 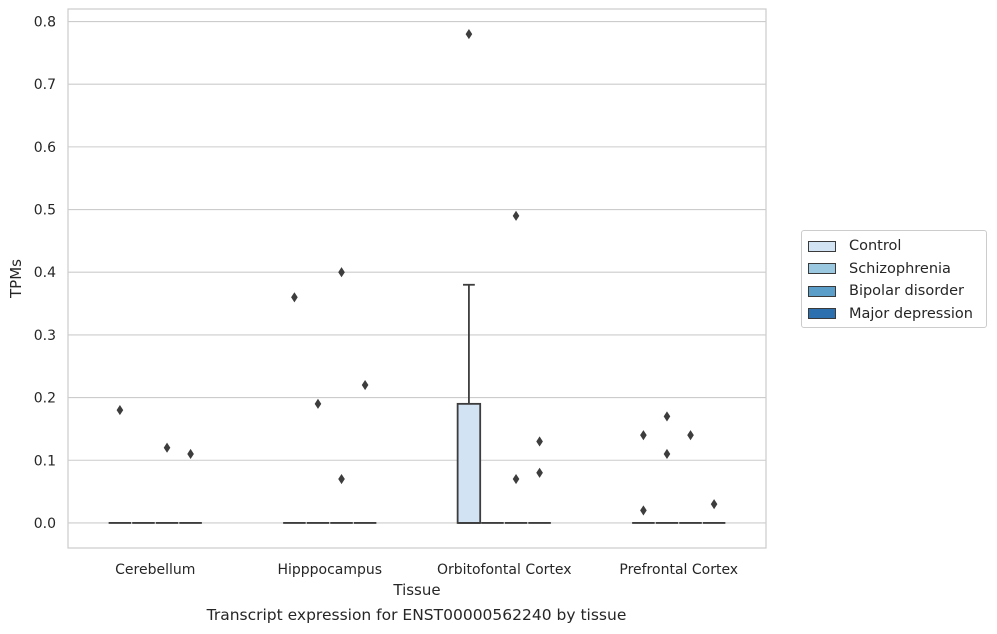 What do you see at coordinates (45, 23) in the screenshot?
I see `y-tick-label: 0.8` at bounding box center [45, 23].